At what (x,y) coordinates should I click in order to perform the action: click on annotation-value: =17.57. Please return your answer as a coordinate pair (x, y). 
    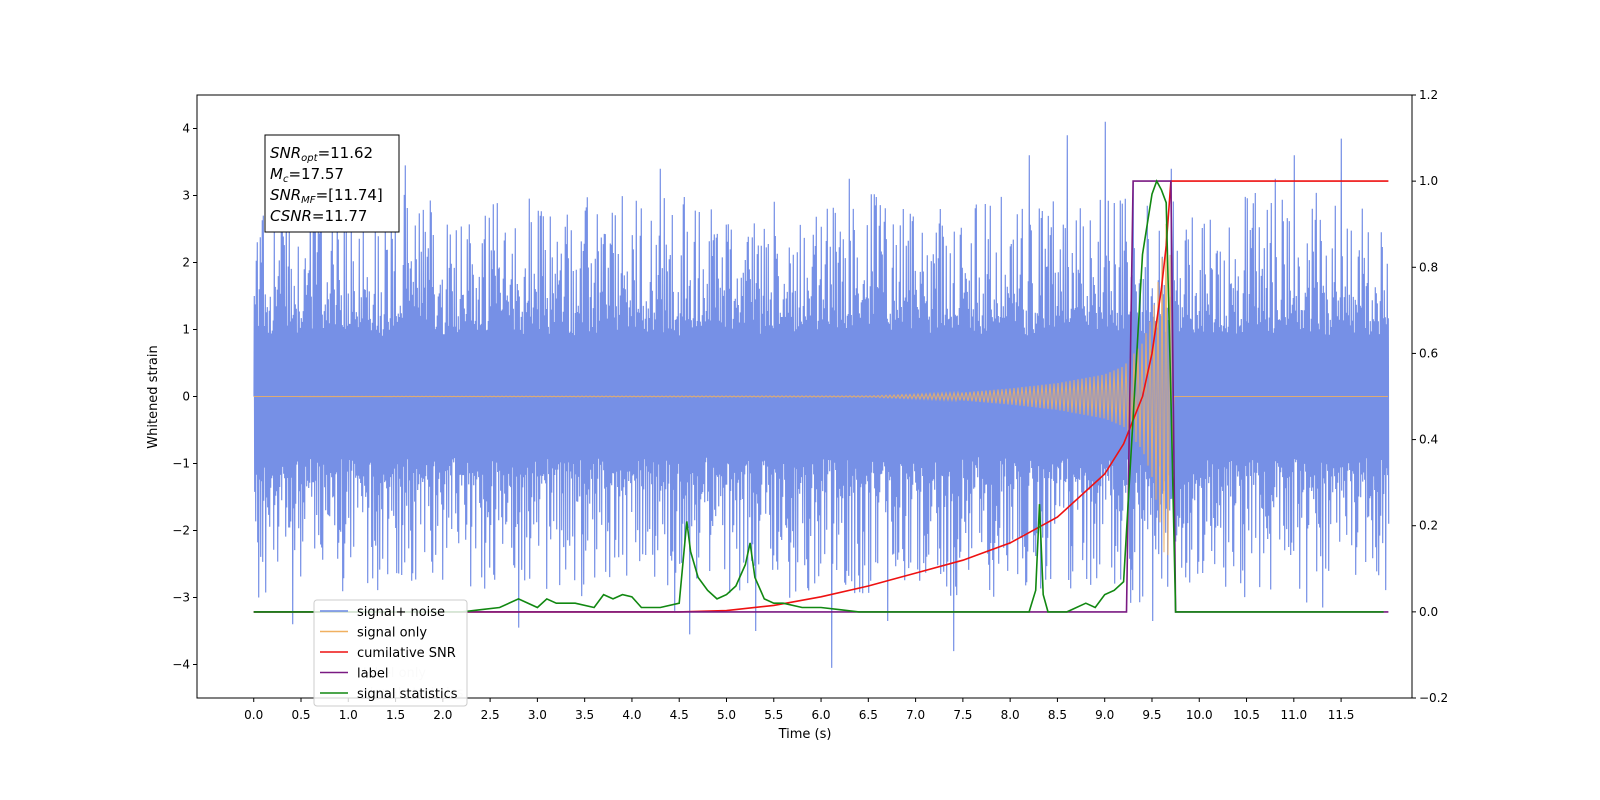
    Looking at the image, I should click on (316, 174).